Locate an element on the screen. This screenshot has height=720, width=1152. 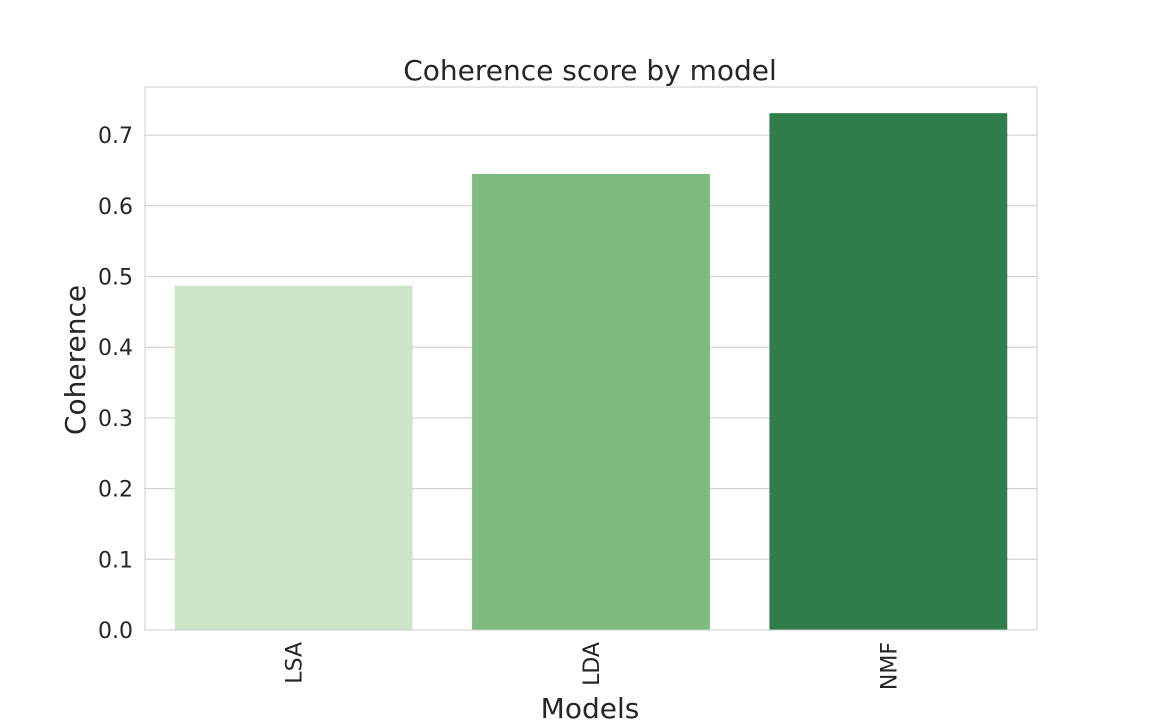
x-tick-label-nmf: NMF is located at coordinates (889, 666).